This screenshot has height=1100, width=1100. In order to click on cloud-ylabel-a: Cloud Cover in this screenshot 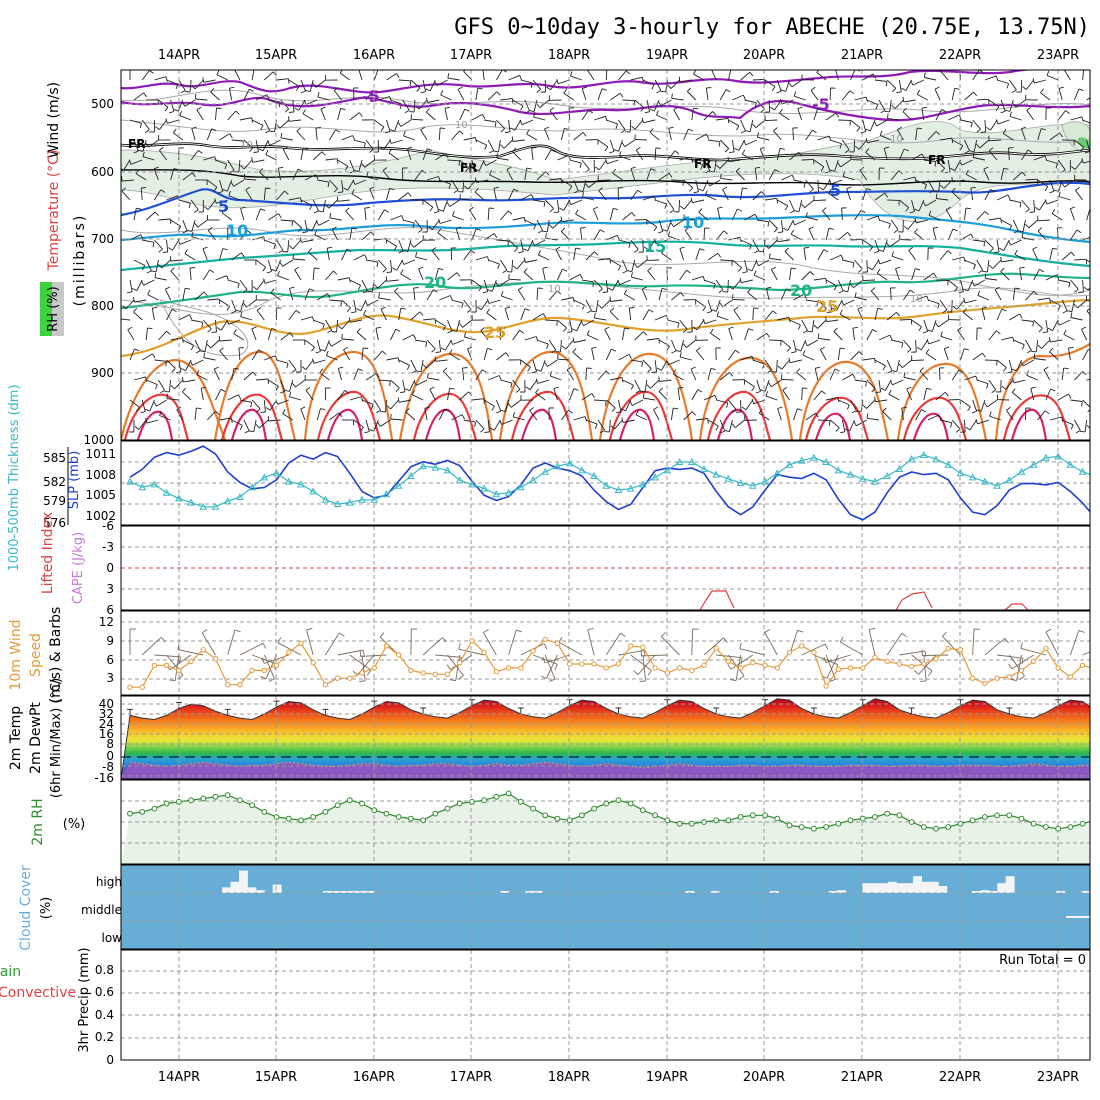, I will do `click(26, 908)`.